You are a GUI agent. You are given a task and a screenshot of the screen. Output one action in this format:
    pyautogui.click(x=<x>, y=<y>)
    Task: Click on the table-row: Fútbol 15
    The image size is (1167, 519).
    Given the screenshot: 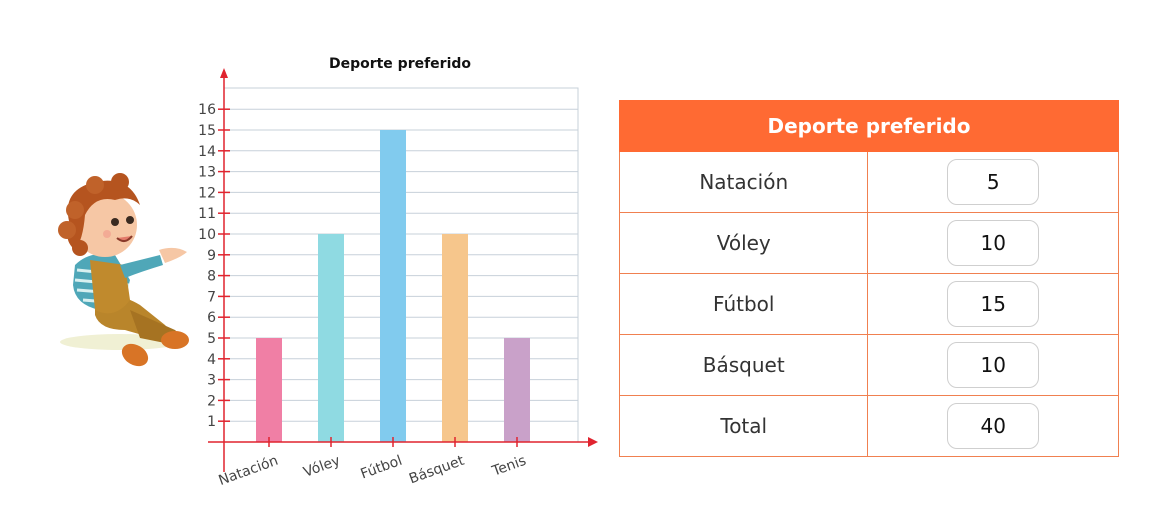 What is the action you would take?
    pyautogui.click(x=868, y=304)
    